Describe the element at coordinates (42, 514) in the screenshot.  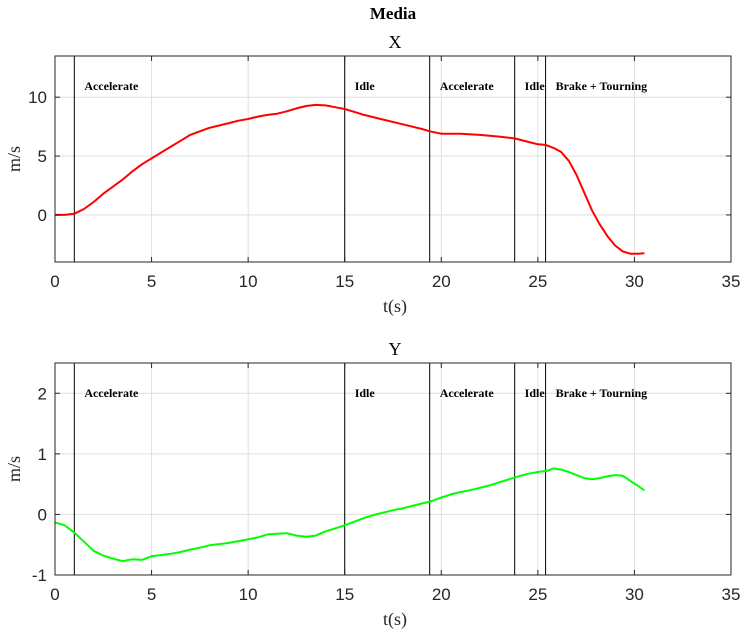
I see `y-tick-label: 0` at that location.